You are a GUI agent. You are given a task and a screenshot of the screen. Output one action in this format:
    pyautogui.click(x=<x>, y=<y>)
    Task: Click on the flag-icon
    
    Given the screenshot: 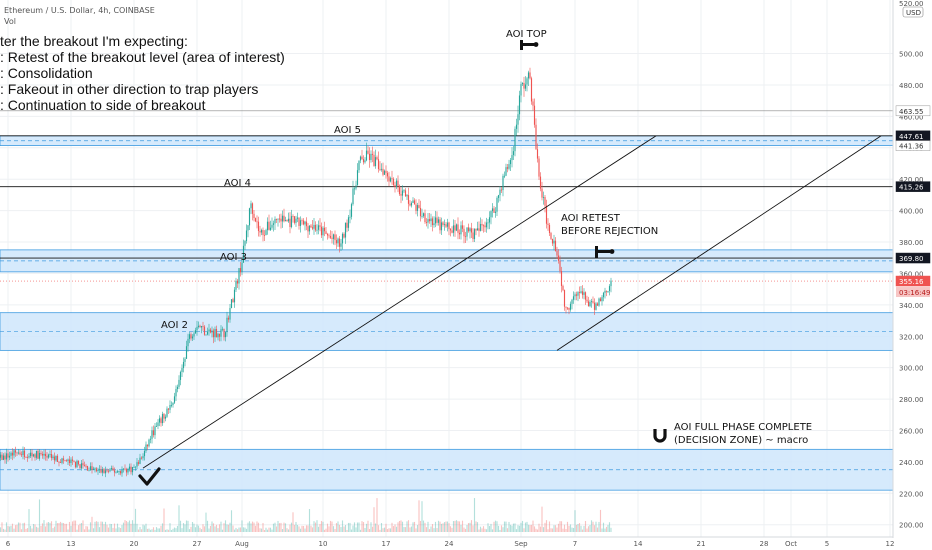 What is the action you would take?
    pyautogui.click(x=596, y=252)
    